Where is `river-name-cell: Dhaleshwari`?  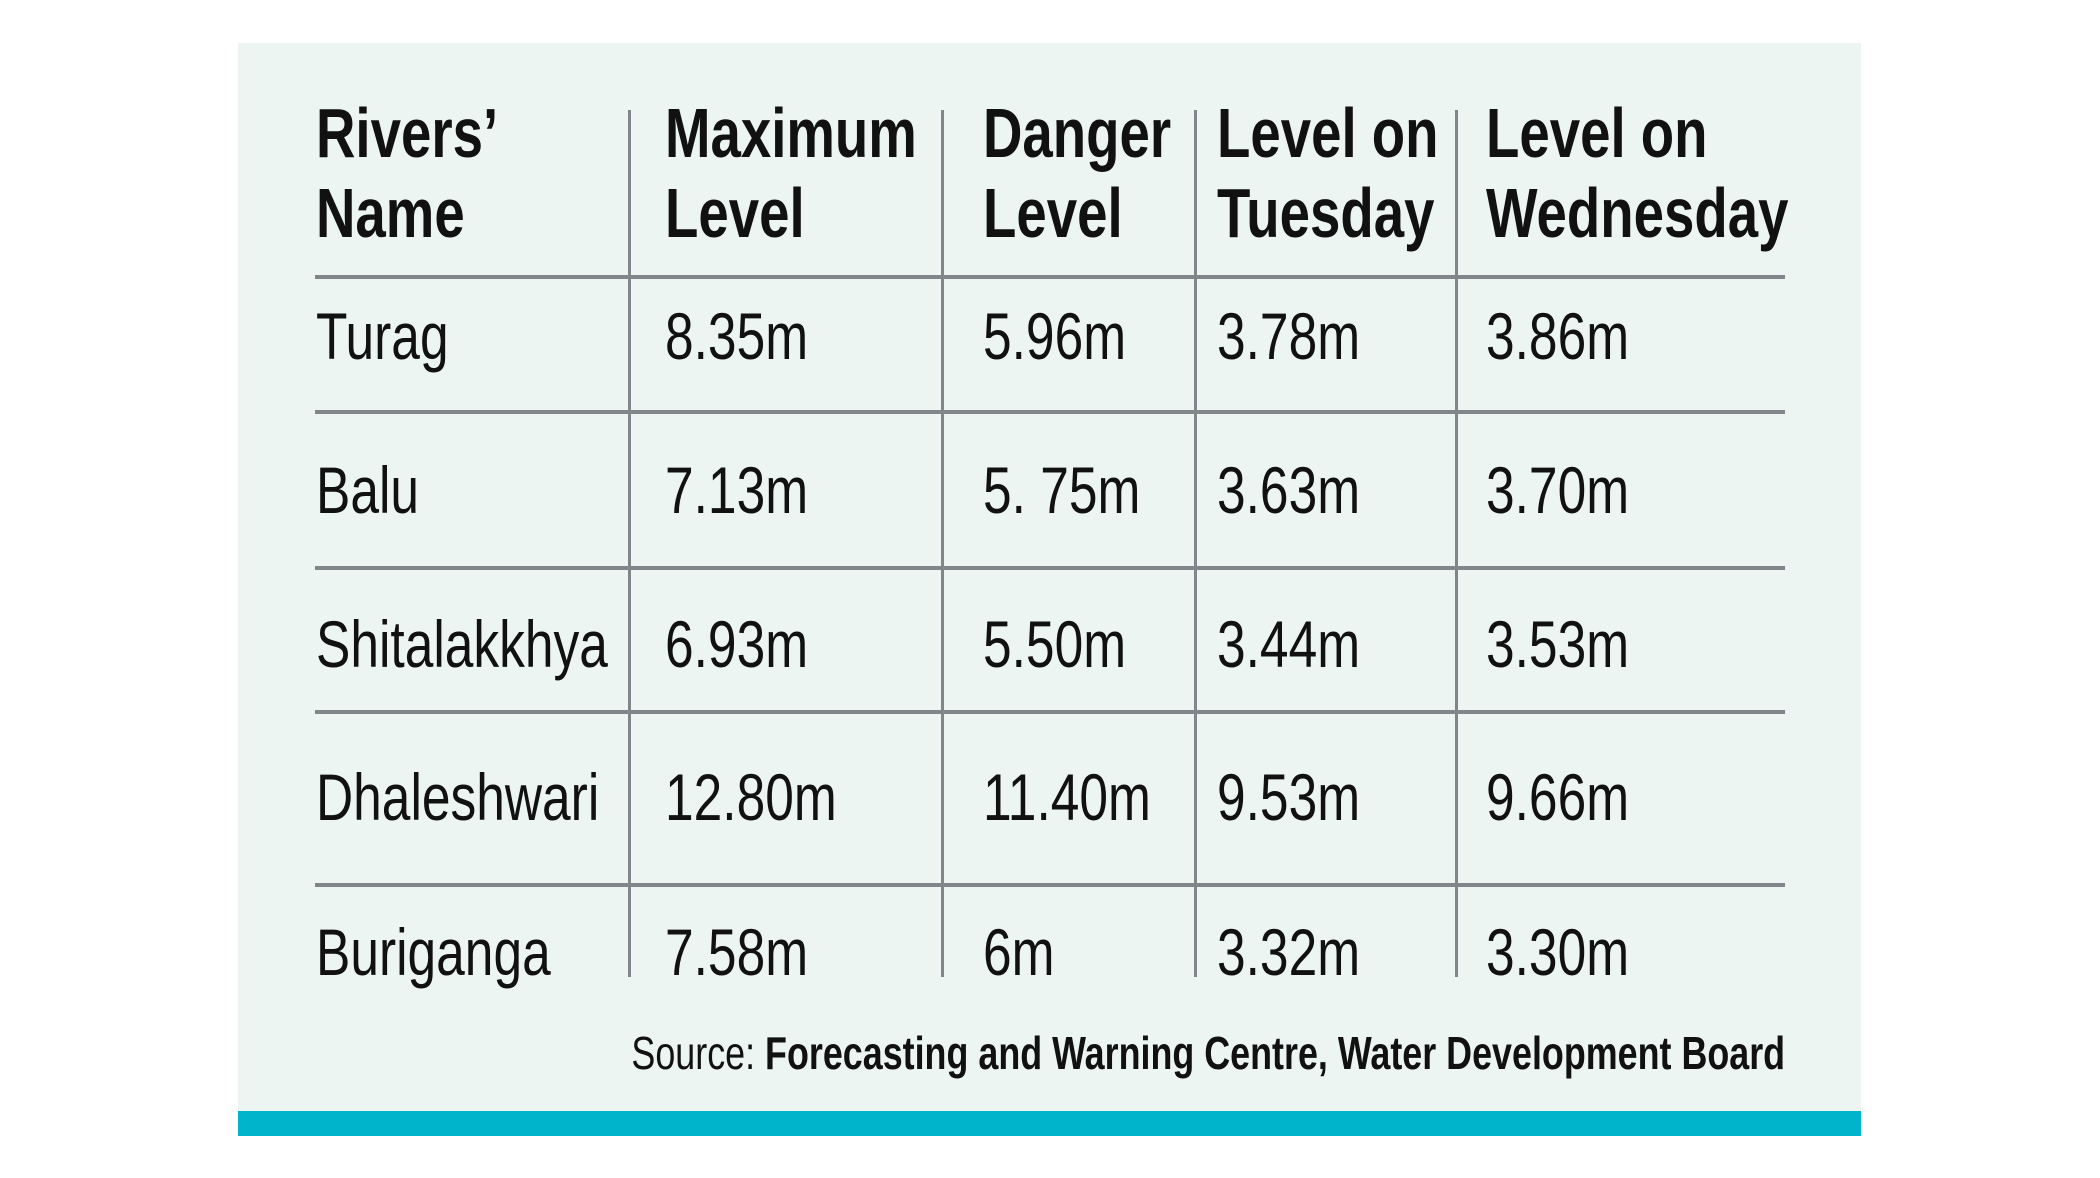
river-name-cell: Dhaleshwari is located at coordinates (458, 797).